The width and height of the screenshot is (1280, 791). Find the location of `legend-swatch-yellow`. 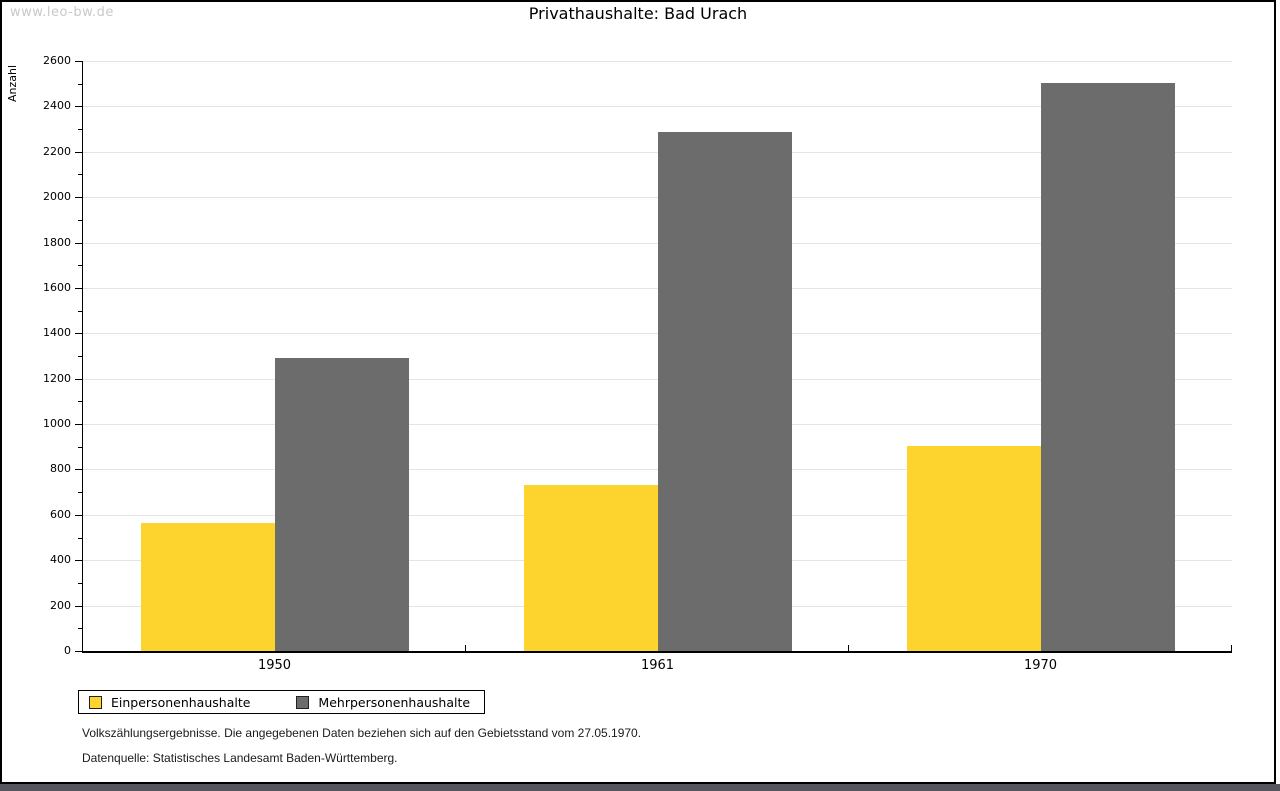

legend-swatch-yellow is located at coordinates (95, 702).